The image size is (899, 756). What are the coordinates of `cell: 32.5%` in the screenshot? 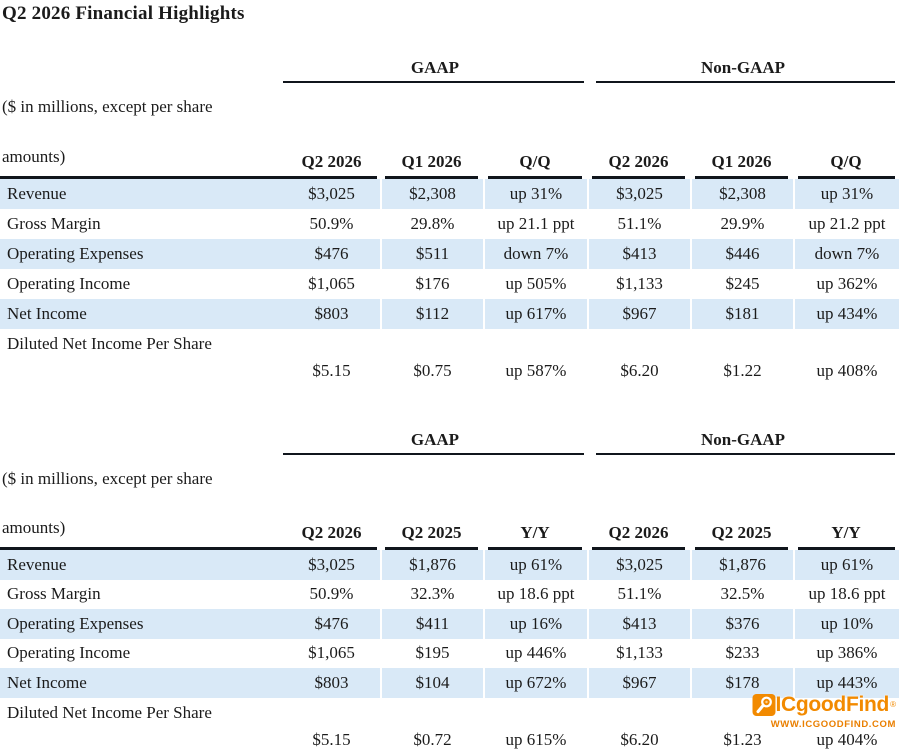 It's located at (741, 594).